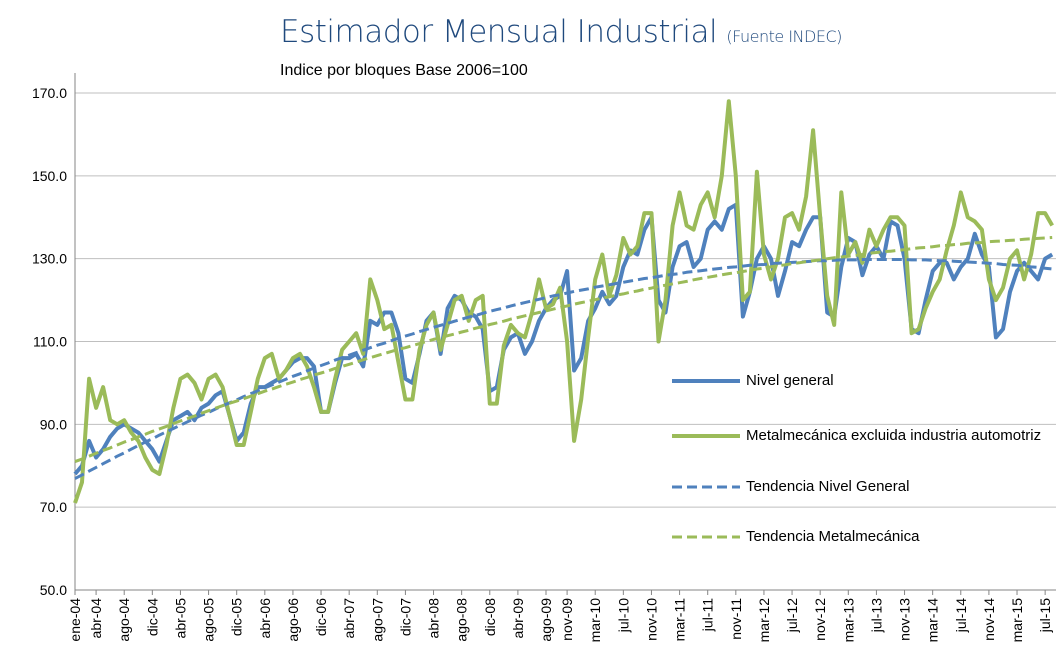 This screenshot has width=1058, height=660. What do you see at coordinates (518, 618) in the screenshot?
I see `x-tick-label: abr-09` at bounding box center [518, 618].